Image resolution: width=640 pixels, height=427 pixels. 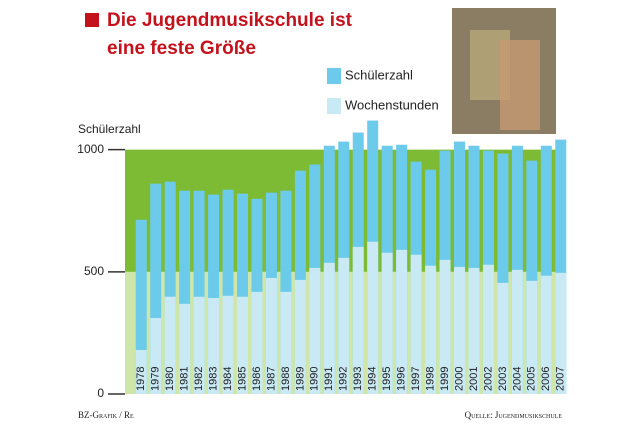 What do you see at coordinates (474, 379) in the screenshot?
I see `x-tick-label: 2001` at bounding box center [474, 379].